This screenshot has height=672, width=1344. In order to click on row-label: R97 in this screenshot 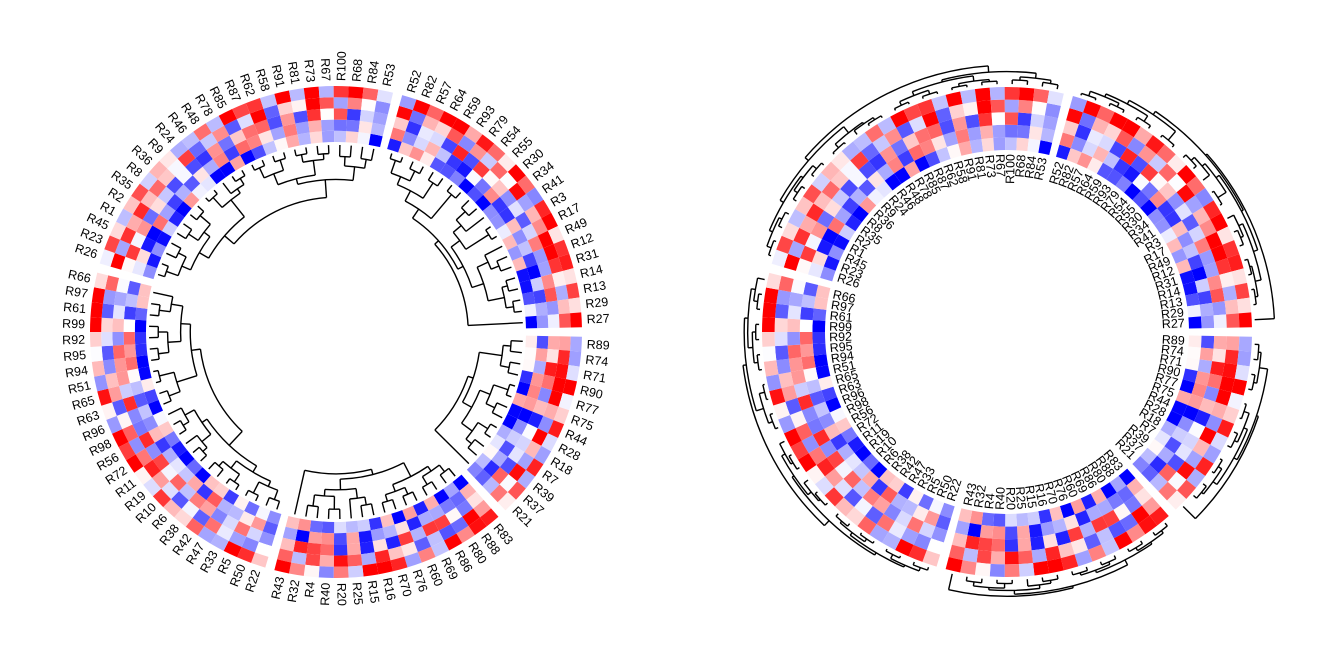, I will do `click(842, 306)`.